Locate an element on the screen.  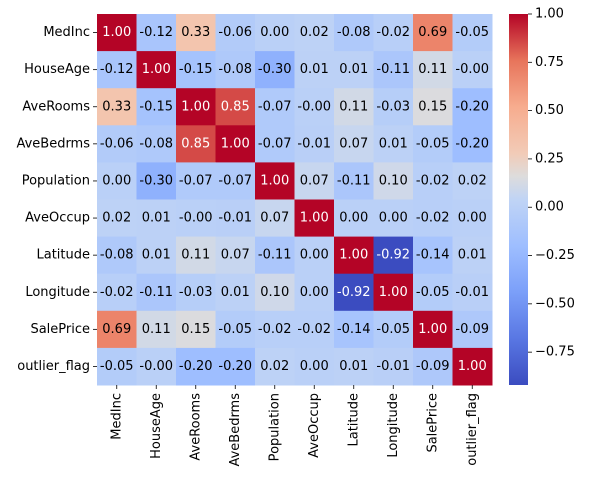
cell-value-label: -0.11 is located at coordinates (354, 180).